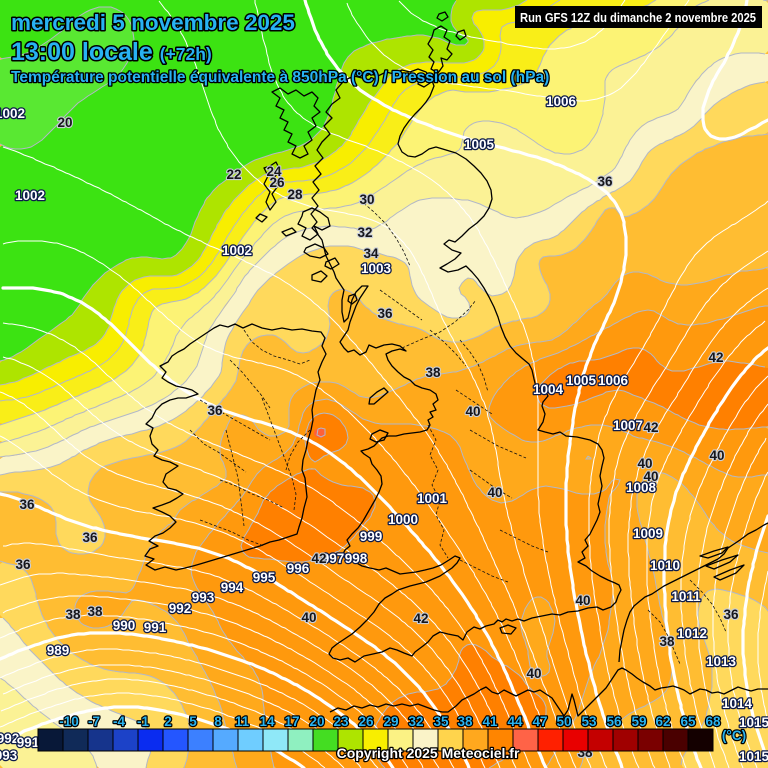  What do you see at coordinates (688, 721) in the screenshot?
I see `svg-text: 65` at bounding box center [688, 721].